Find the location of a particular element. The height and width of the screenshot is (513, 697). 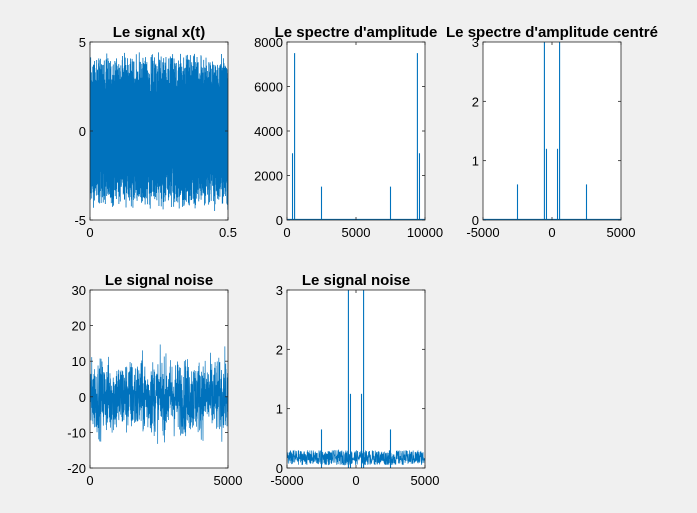

y-tick-label: -10 is located at coordinates (76, 432).